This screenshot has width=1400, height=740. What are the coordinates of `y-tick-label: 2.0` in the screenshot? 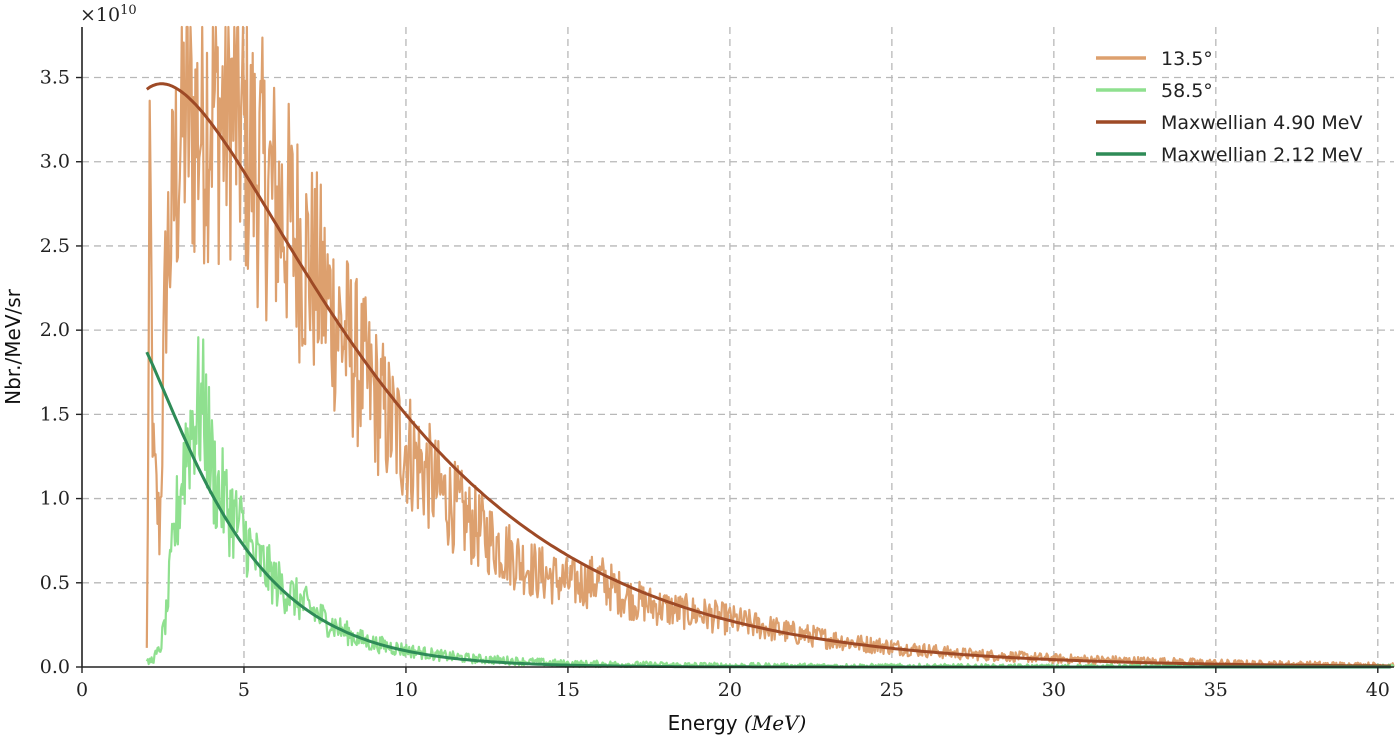 It's located at (55, 330).